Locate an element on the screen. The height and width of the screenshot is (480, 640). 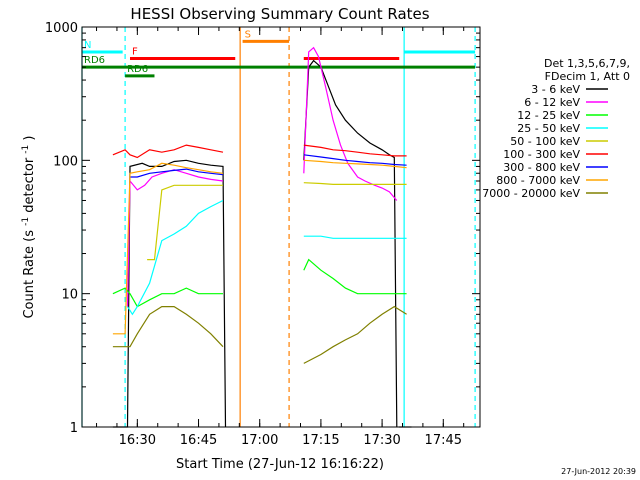
flag-label: F is located at coordinates (135, 52).